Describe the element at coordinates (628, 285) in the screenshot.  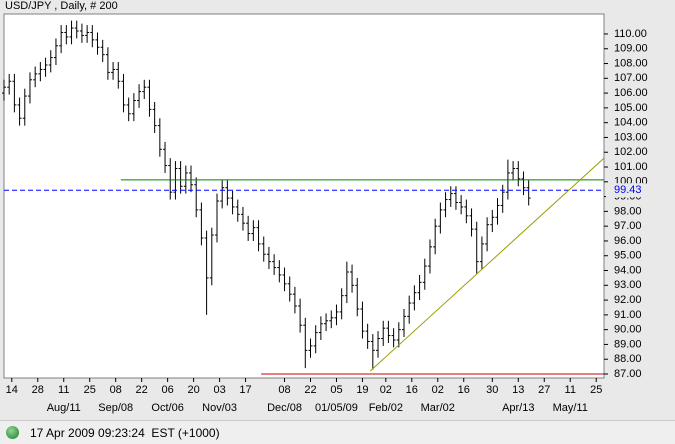
I see `y-tick-label: 93.00` at that location.